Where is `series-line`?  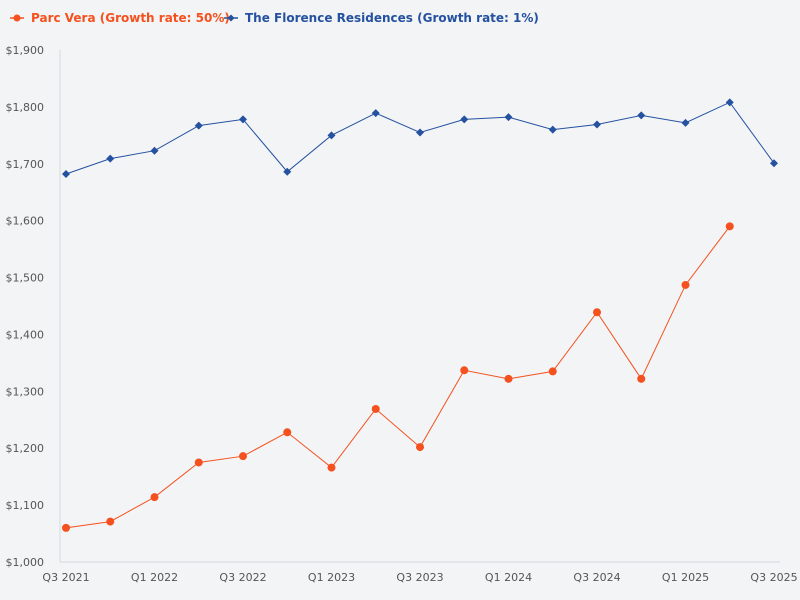 series-line is located at coordinates (420, 138).